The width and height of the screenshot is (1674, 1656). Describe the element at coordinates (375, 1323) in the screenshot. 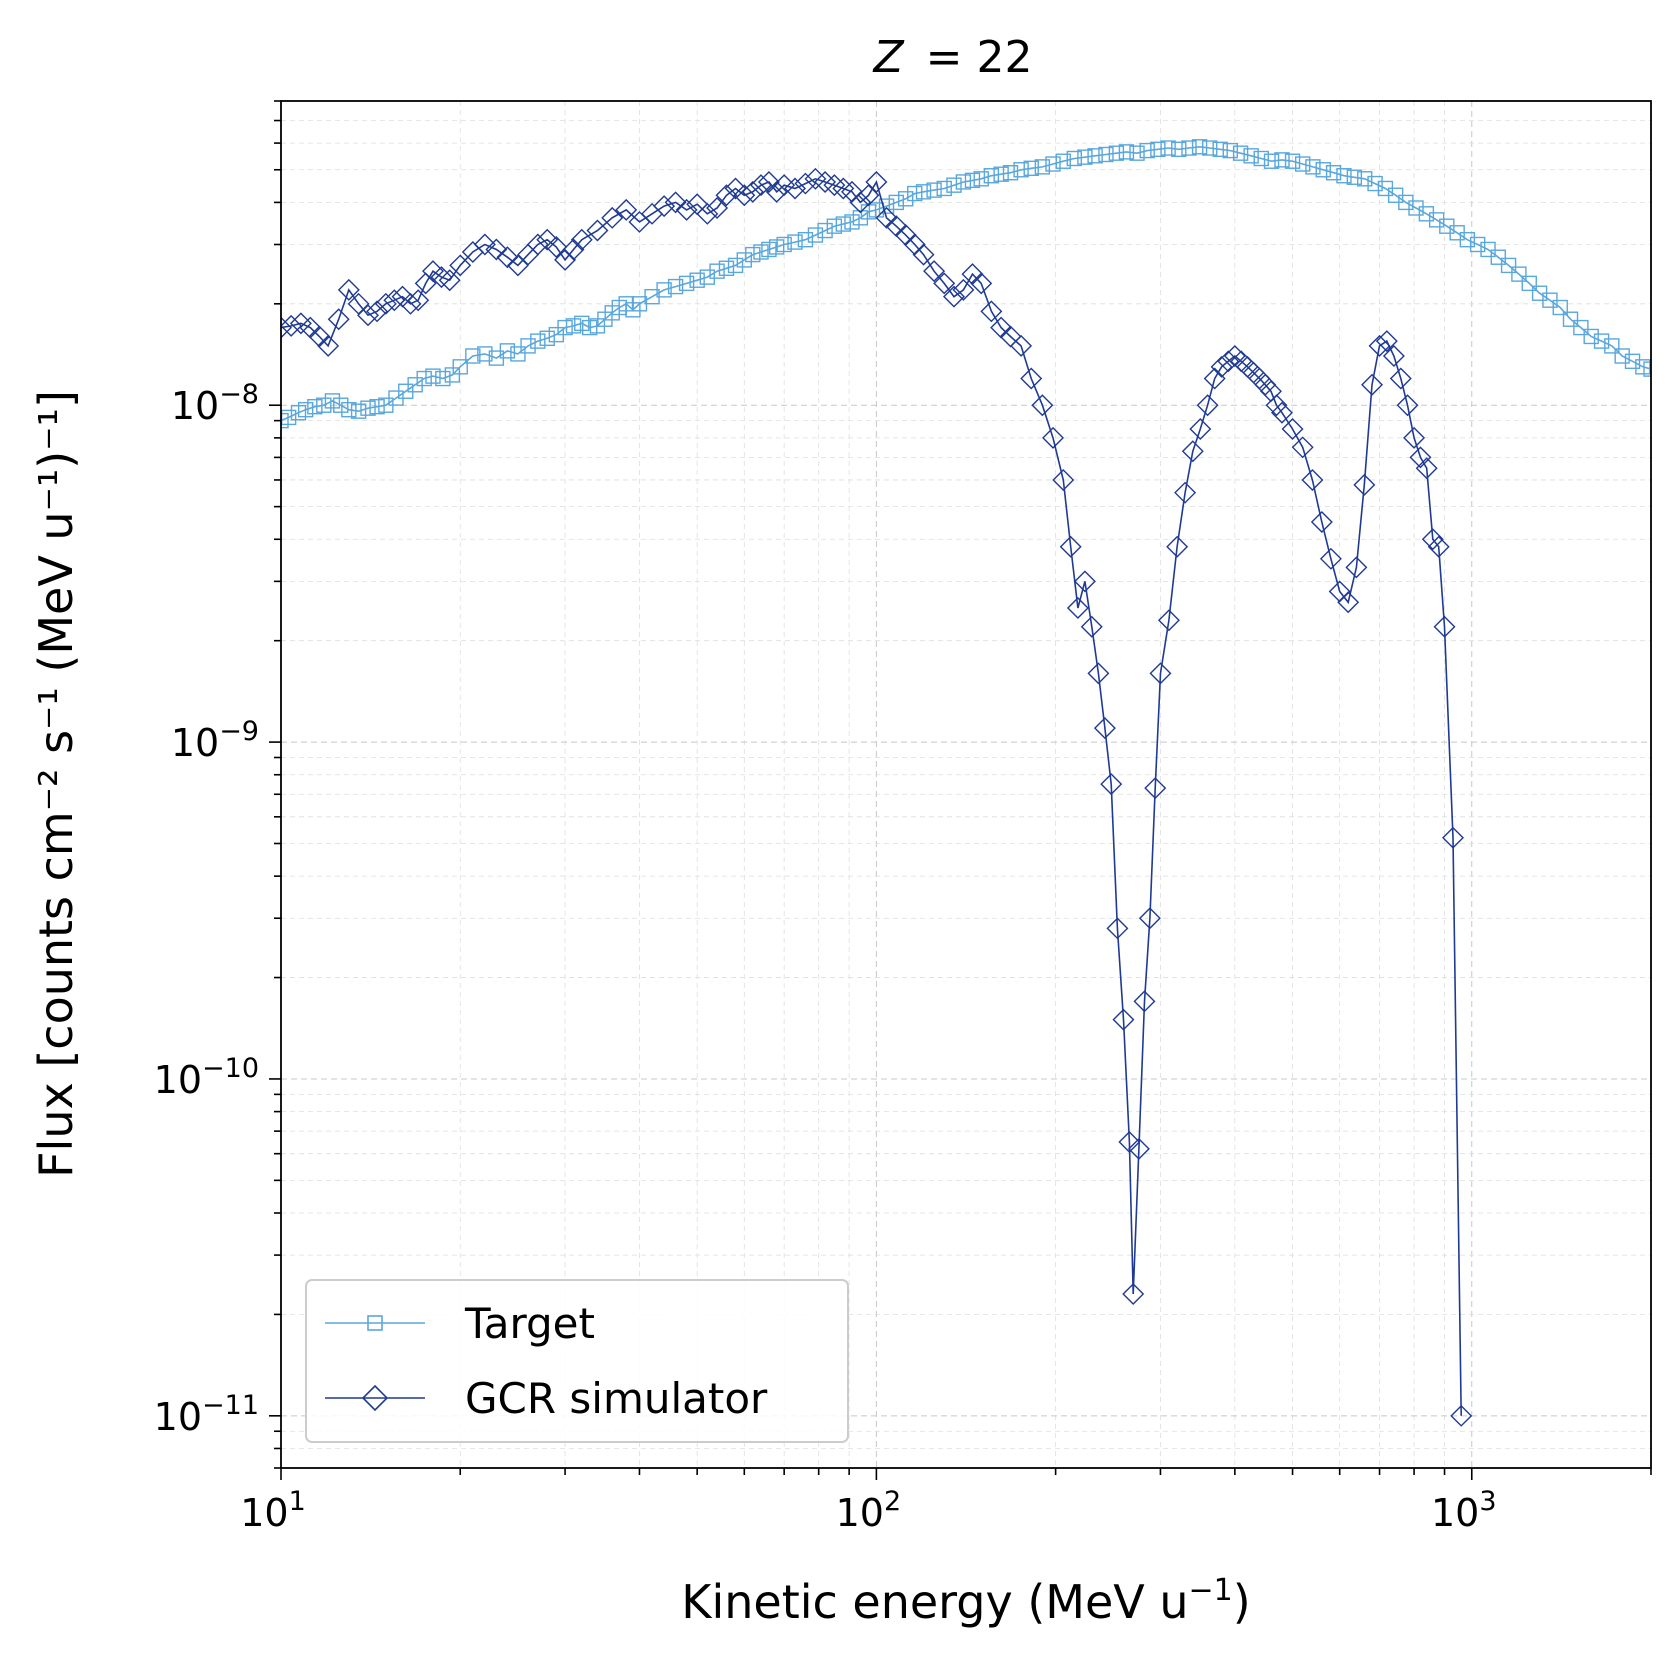

I see `legend-target-marker` at that location.